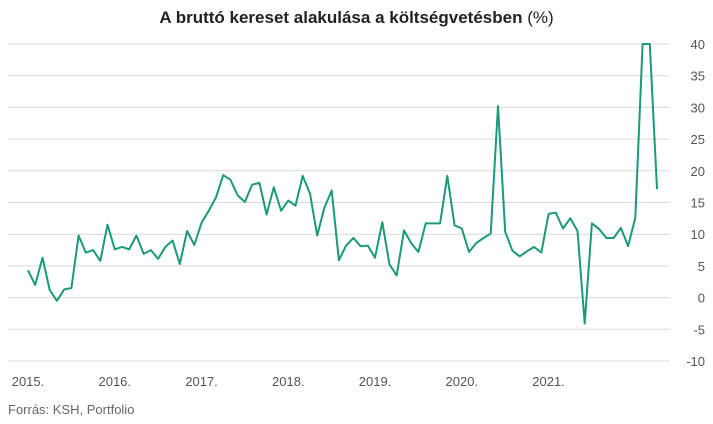 This screenshot has height=424, width=713. I want to click on x-axis-ticks: 2015. 2016. 2017. 2018. 2019. 2020. 2021., so click(288, 381).